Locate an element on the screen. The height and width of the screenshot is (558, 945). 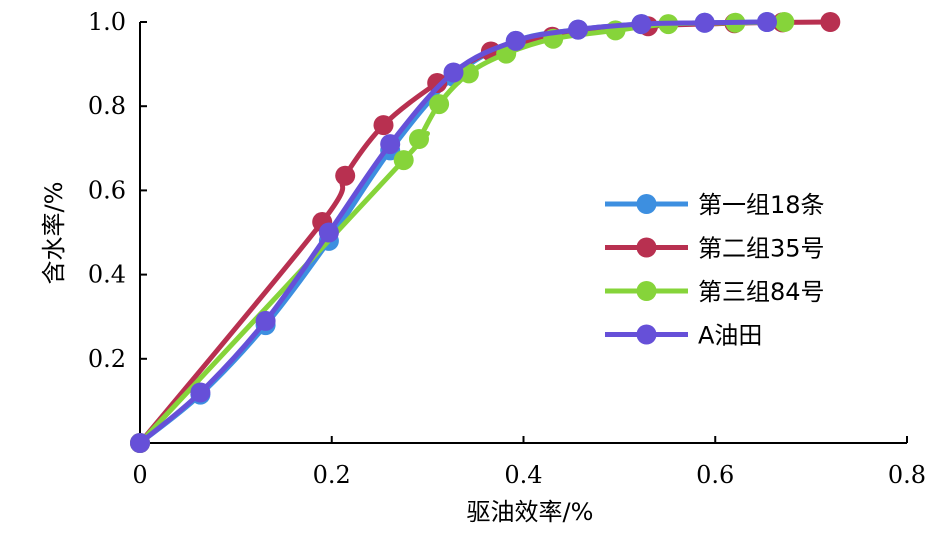
legend-label: 第二组35号 is located at coordinates (761, 249).